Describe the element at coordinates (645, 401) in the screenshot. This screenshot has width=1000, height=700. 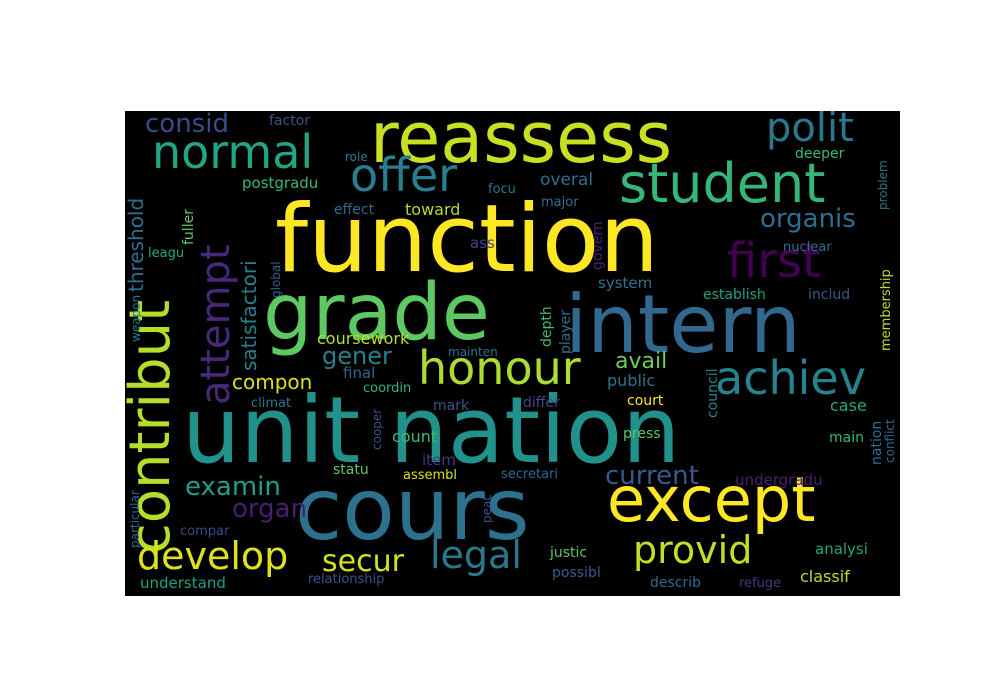
I see `word-court: court` at that location.